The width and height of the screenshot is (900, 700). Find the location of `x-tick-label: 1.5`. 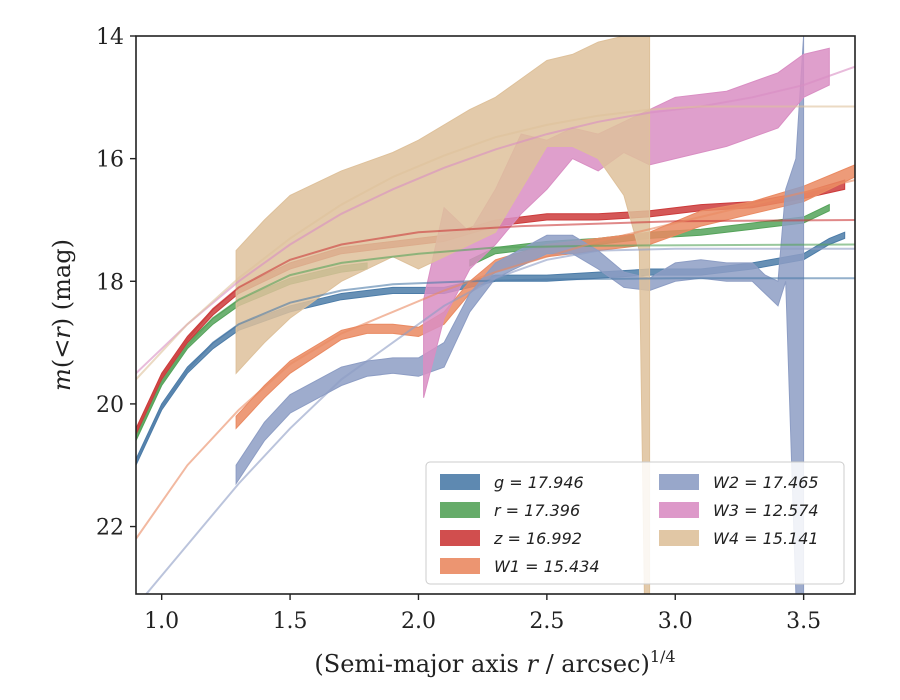

x-tick-label: 1.5 is located at coordinates (290, 621).